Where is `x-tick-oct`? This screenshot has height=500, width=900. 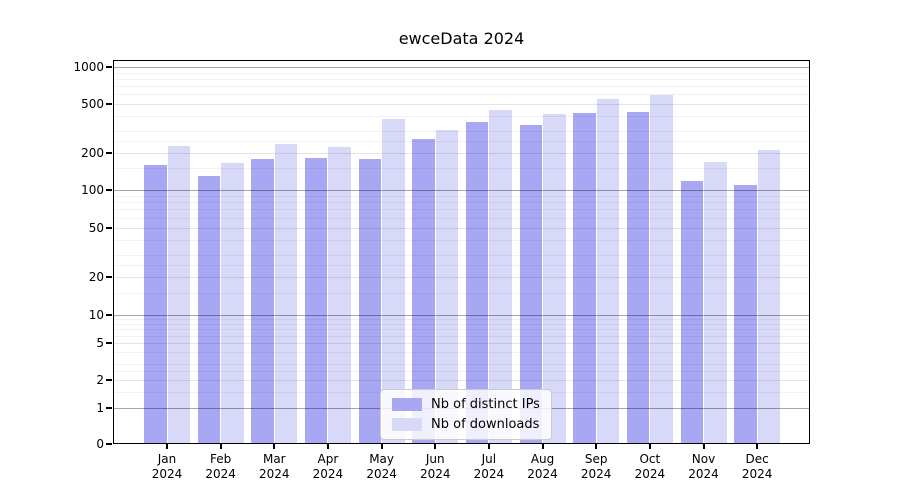 x-tick-oct is located at coordinates (649, 446).